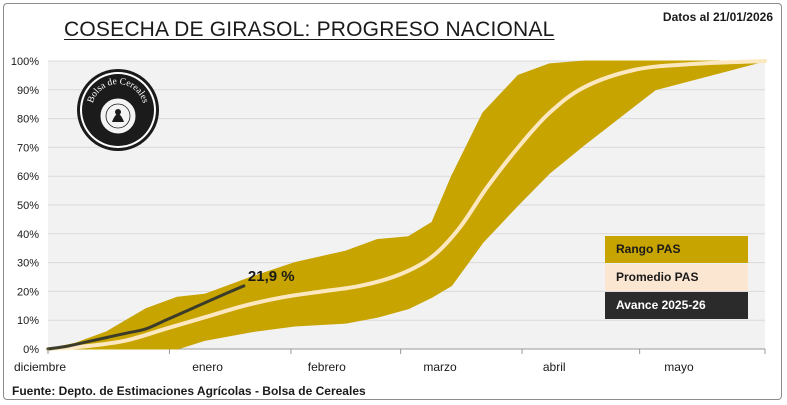 The image size is (787, 405). I want to click on x-tick-label: abril, so click(554, 367).